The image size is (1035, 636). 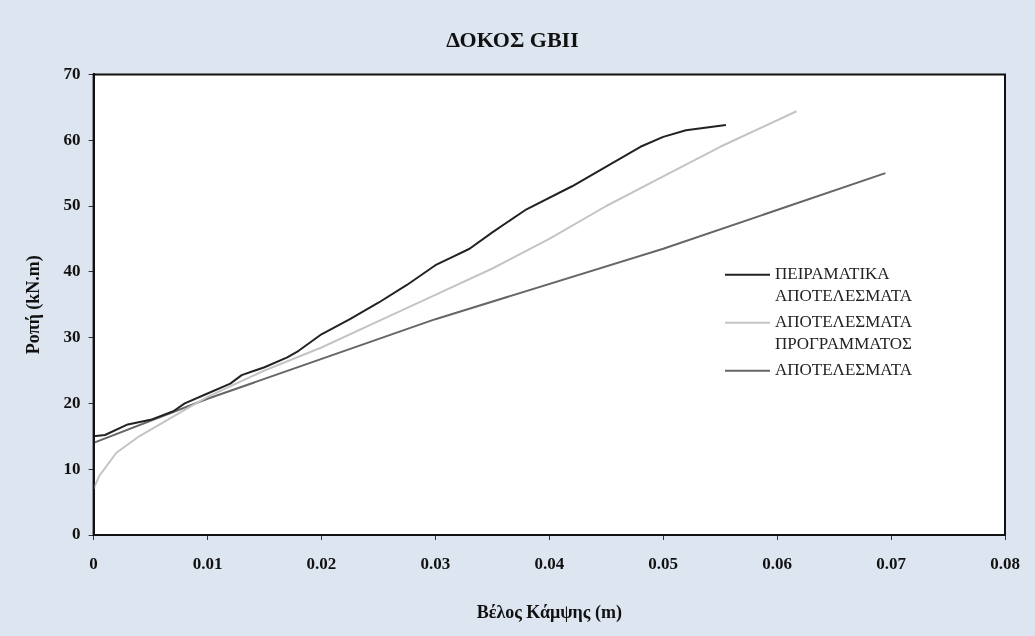 I want to click on y-tick-label: 50, so click(x=72, y=205).